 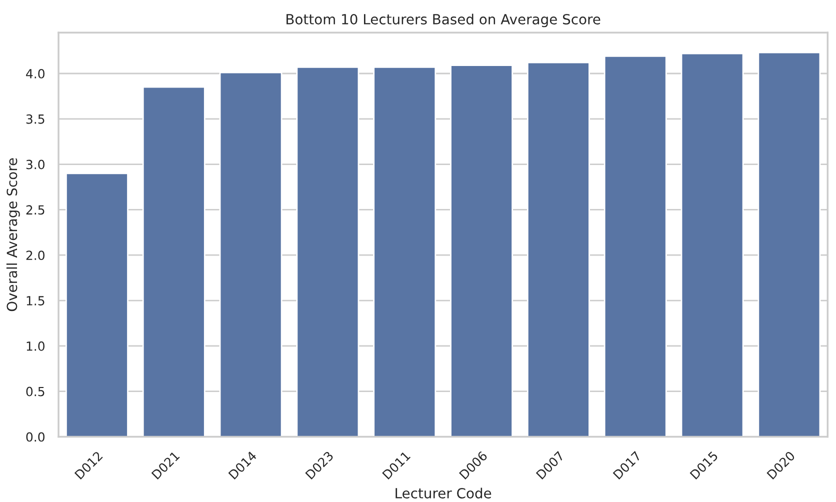 What do you see at coordinates (35, 301) in the screenshot?
I see `y-tick-label: 1.5` at bounding box center [35, 301].